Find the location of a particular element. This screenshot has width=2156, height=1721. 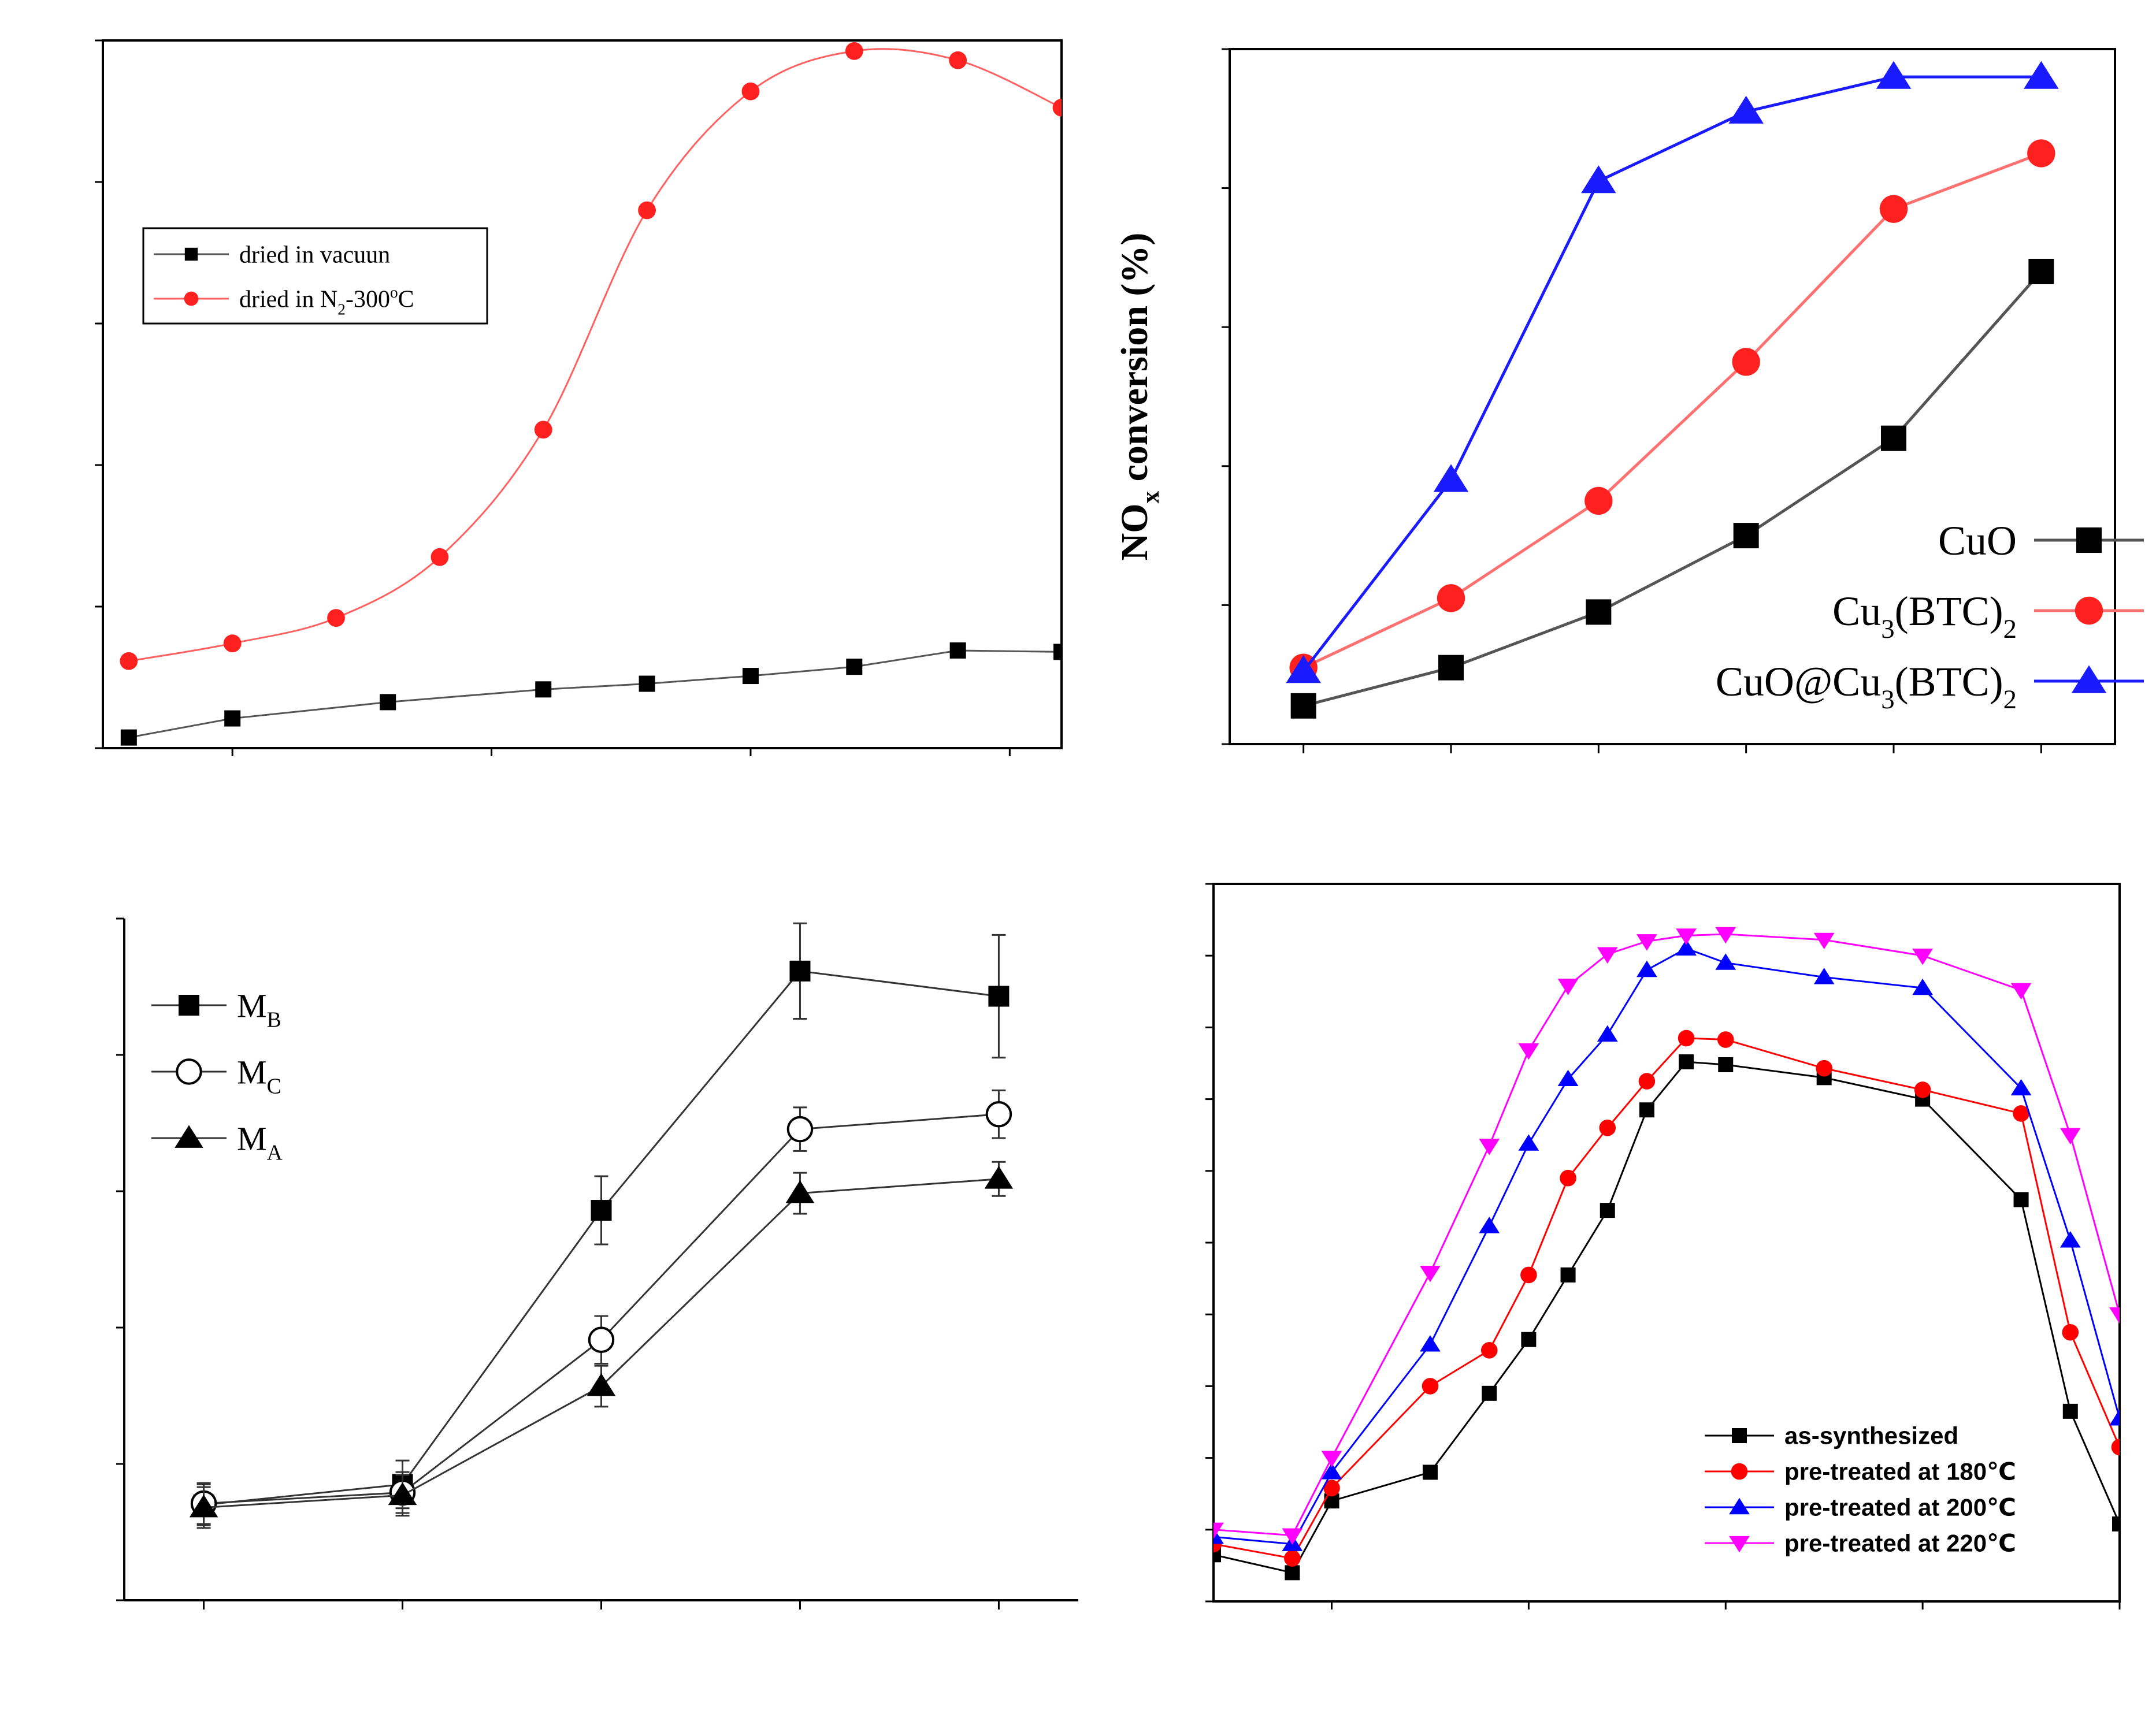

legend-label: pre-treated at 180℃ is located at coordinates (1900, 1471).